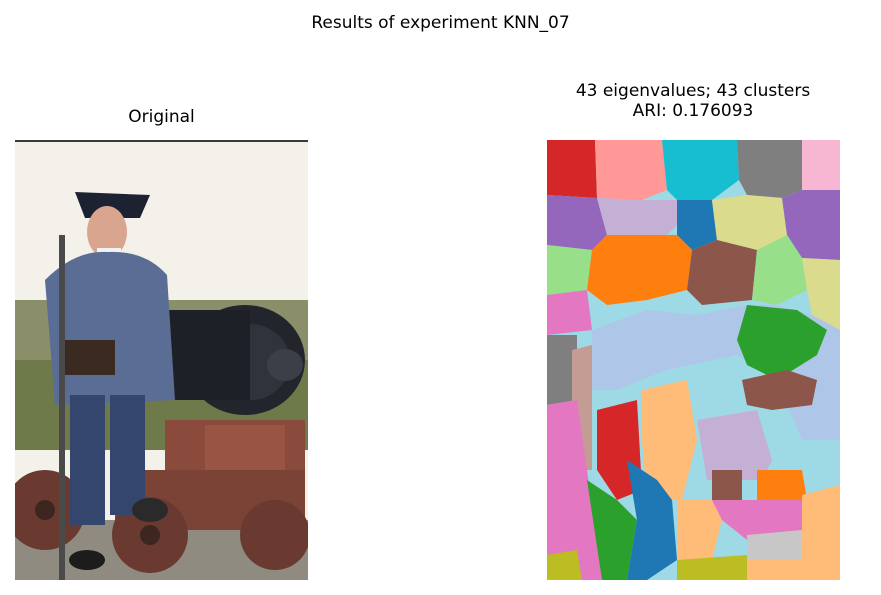 Image resolution: width=881 pixels, height=595 pixels. What do you see at coordinates (440, 23) in the screenshot?
I see `figure-suptitle: Results of experiment KNN_07` at bounding box center [440, 23].